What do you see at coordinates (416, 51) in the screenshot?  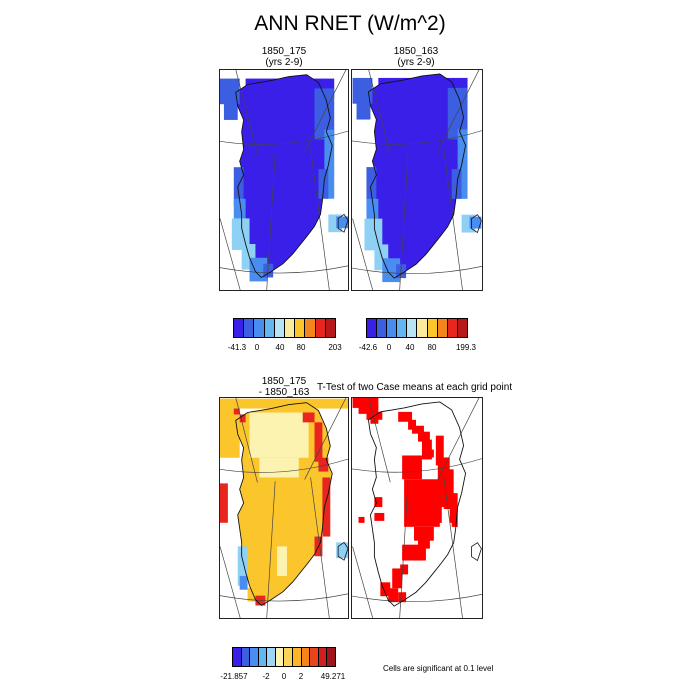 I see `panel-title-case2-line1: 1850_163` at bounding box center [416, 51].